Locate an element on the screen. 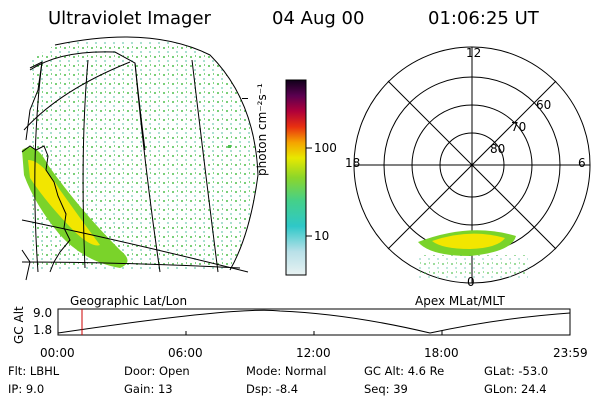  left-panel-caption: Geographic Lat/Lon is located at coordinates (129, 301).